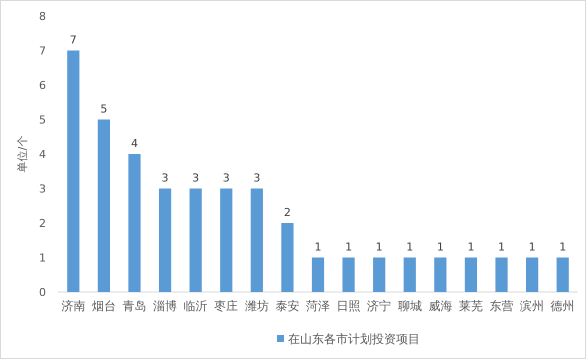 The image size is (586, 359). I want to click on data-label: 2, so click(287, 212).